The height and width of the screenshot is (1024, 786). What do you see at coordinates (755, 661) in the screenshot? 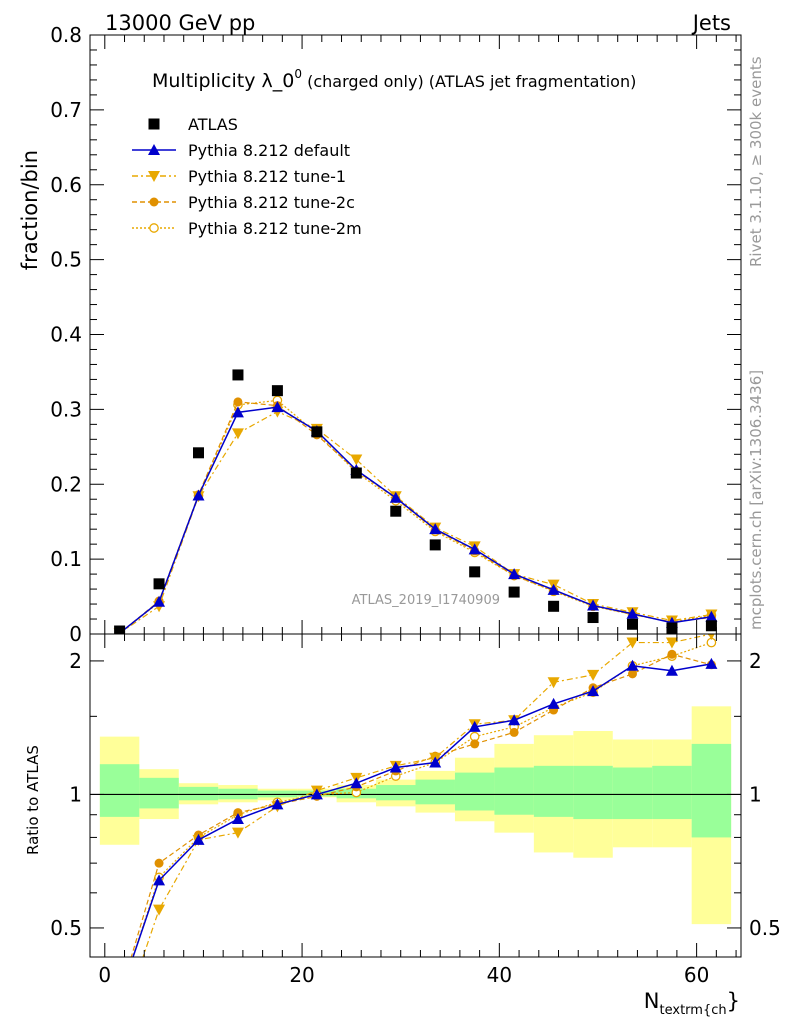
I see `ratio-y-tick-label-right-2: 2` at bounding box center [755, 661].